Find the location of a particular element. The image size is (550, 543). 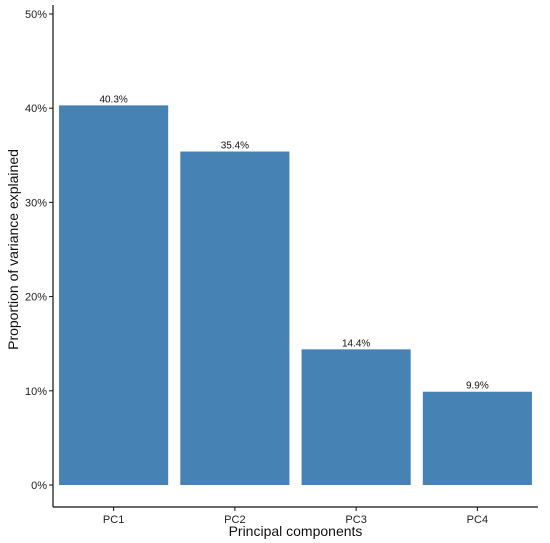

y-axis-title: Proportion of variance explained is located at coordinates (13, 249).